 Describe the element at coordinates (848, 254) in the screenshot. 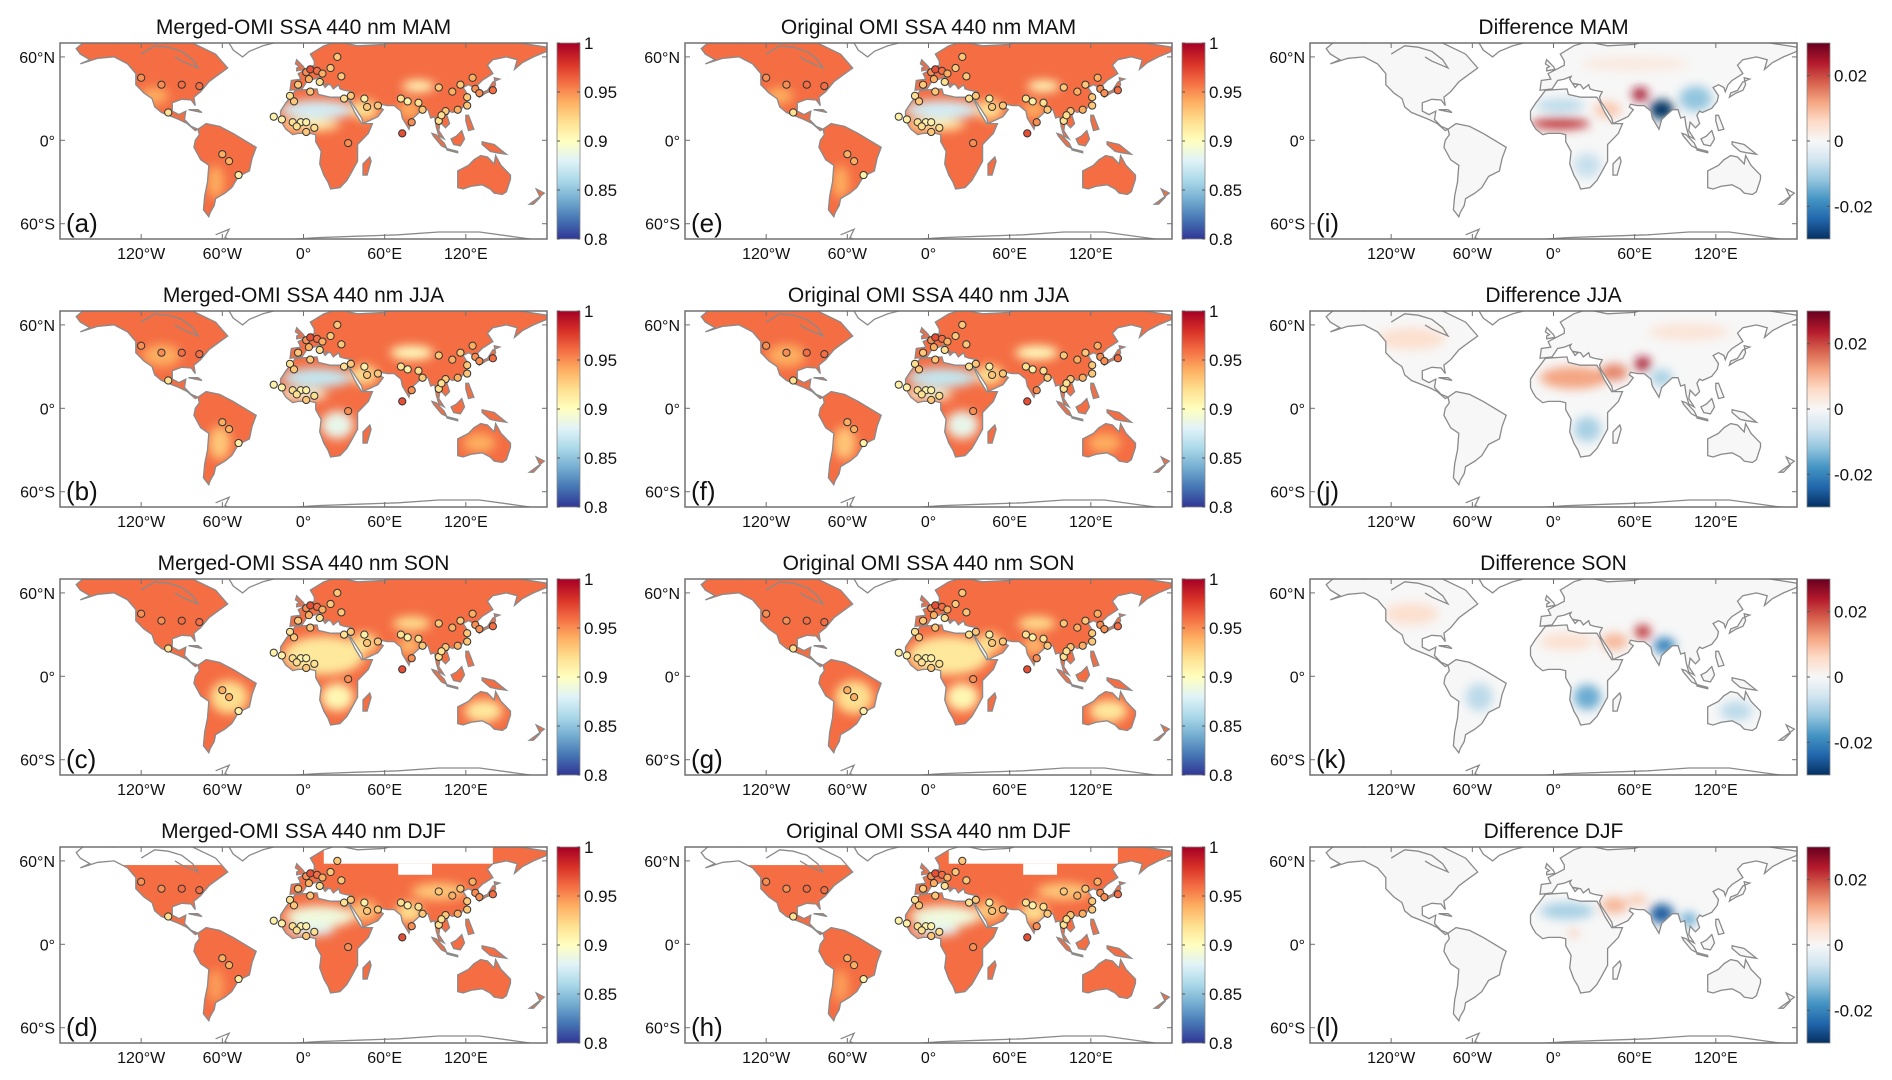

I see `lon-tick-label: 60°W` at that location.